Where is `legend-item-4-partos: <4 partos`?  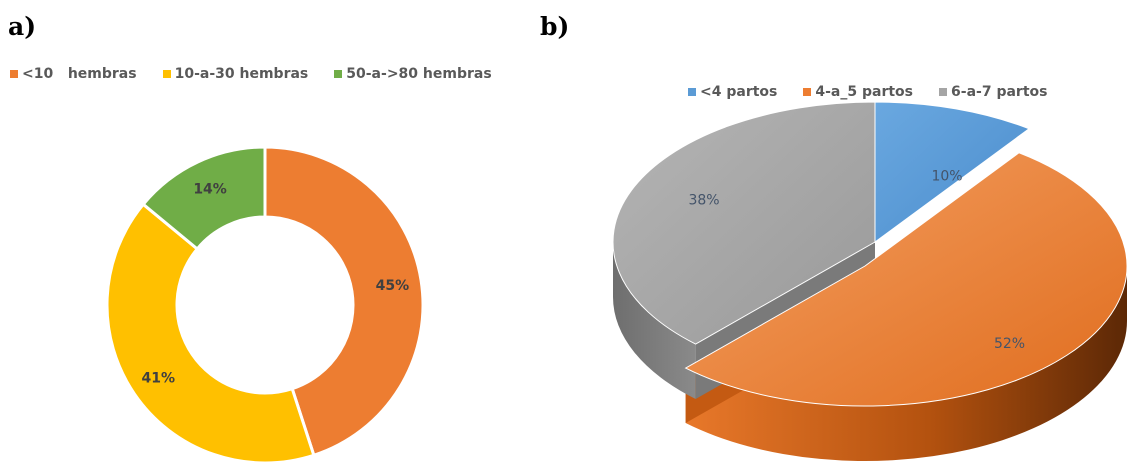
legend-item-4-partos: <4 partos is located at coordinates (732, 92).